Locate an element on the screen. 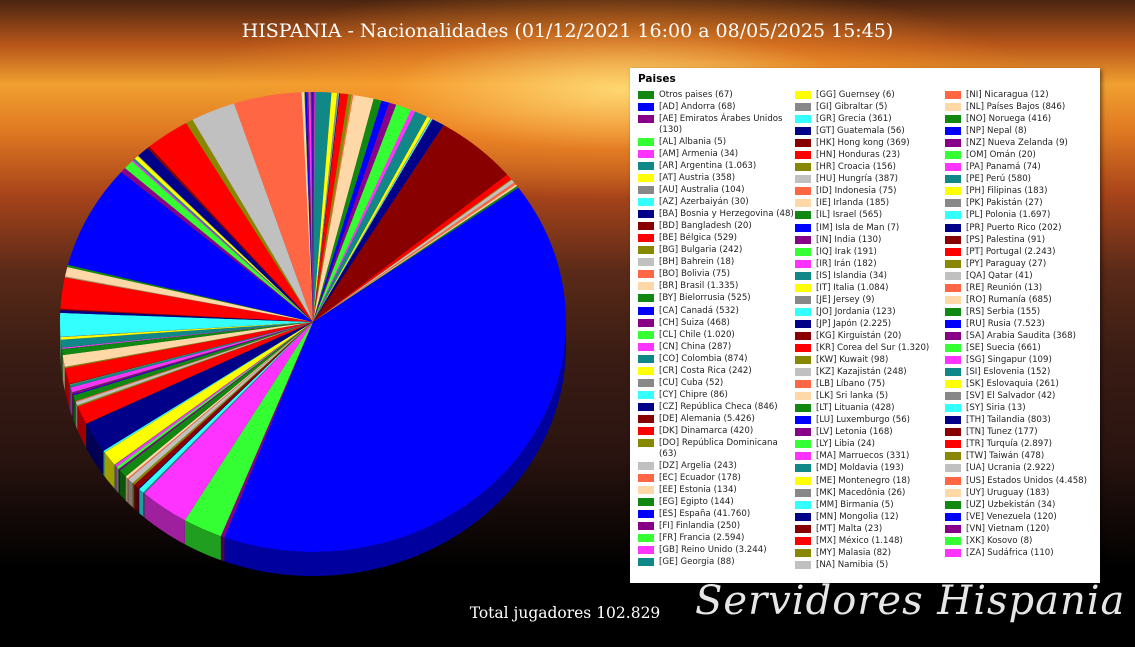  legend-label: [CA] Canadá (532) is located at coordinates (727, 311).